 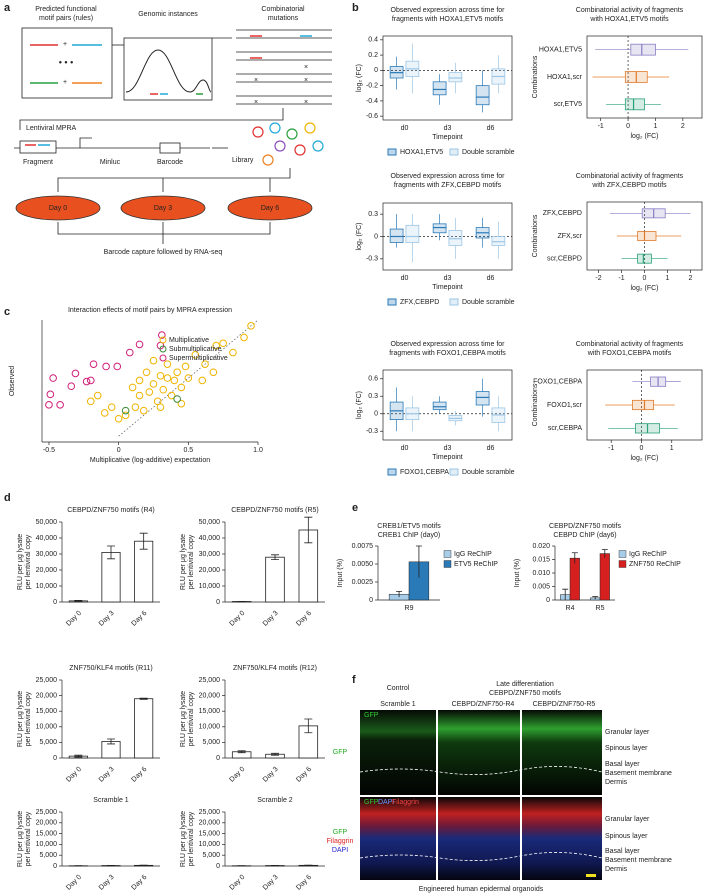 What do you see at coordinates (373, 214) in the screenshot?
I see `y-tick-label: 0.3` at bounding box center [373, 214].